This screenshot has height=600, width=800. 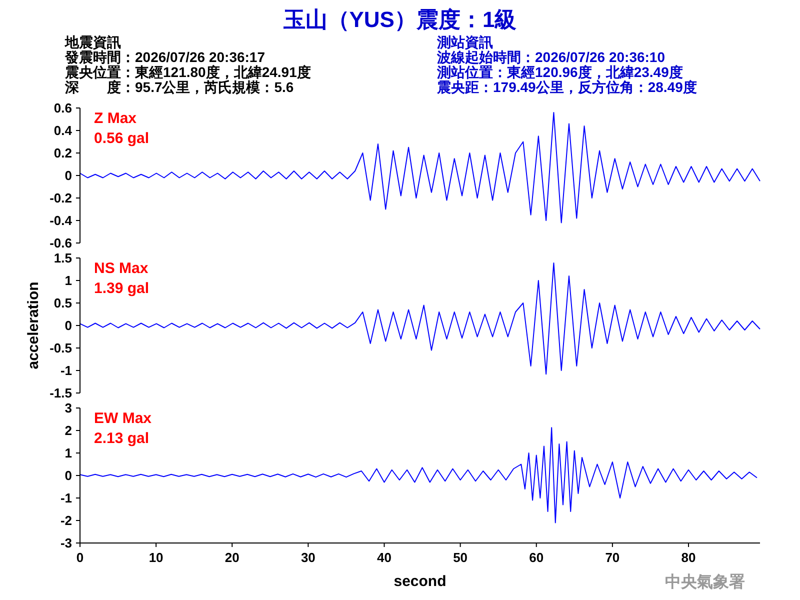 What do you see at coordinates (122, 138) in the screenshot?
I see `annotation: 0.56 gal` at bounding box center [122, 138].